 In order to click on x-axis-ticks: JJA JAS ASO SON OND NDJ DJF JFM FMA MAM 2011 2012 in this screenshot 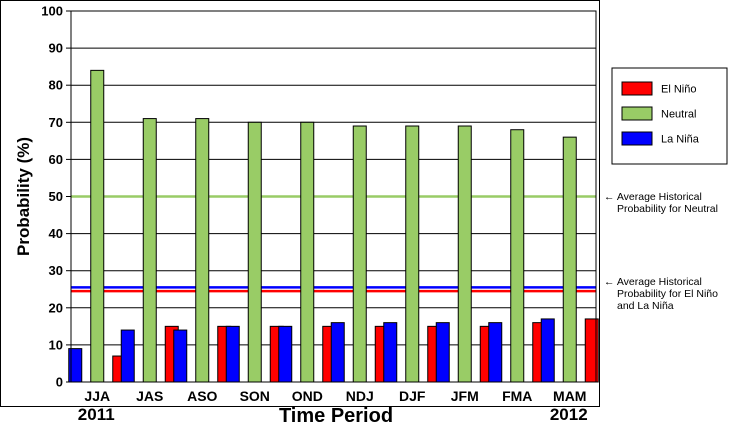, I will do `click(333, 406)`.